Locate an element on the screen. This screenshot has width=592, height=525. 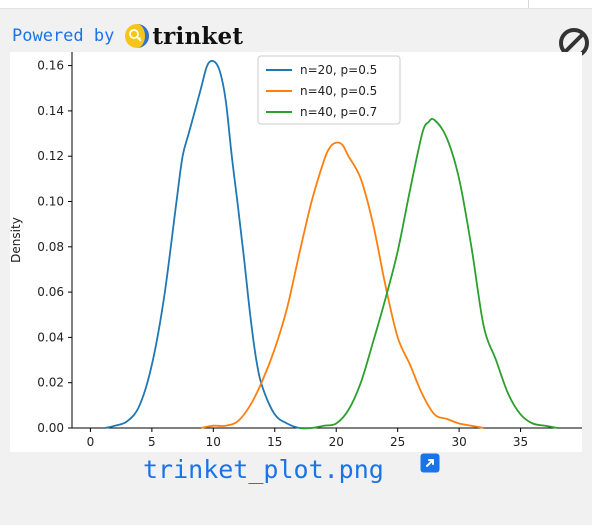
legend-label-2: n=40, p=0.5 is located at coordinates (338, 91).